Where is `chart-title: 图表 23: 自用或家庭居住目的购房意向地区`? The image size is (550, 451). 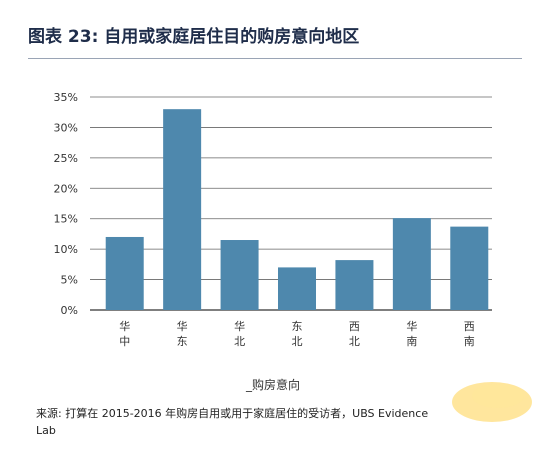
chart-title: 图表 23: 自用或家庭居住目的购房意向地区 is located at coordinates (194, 37).